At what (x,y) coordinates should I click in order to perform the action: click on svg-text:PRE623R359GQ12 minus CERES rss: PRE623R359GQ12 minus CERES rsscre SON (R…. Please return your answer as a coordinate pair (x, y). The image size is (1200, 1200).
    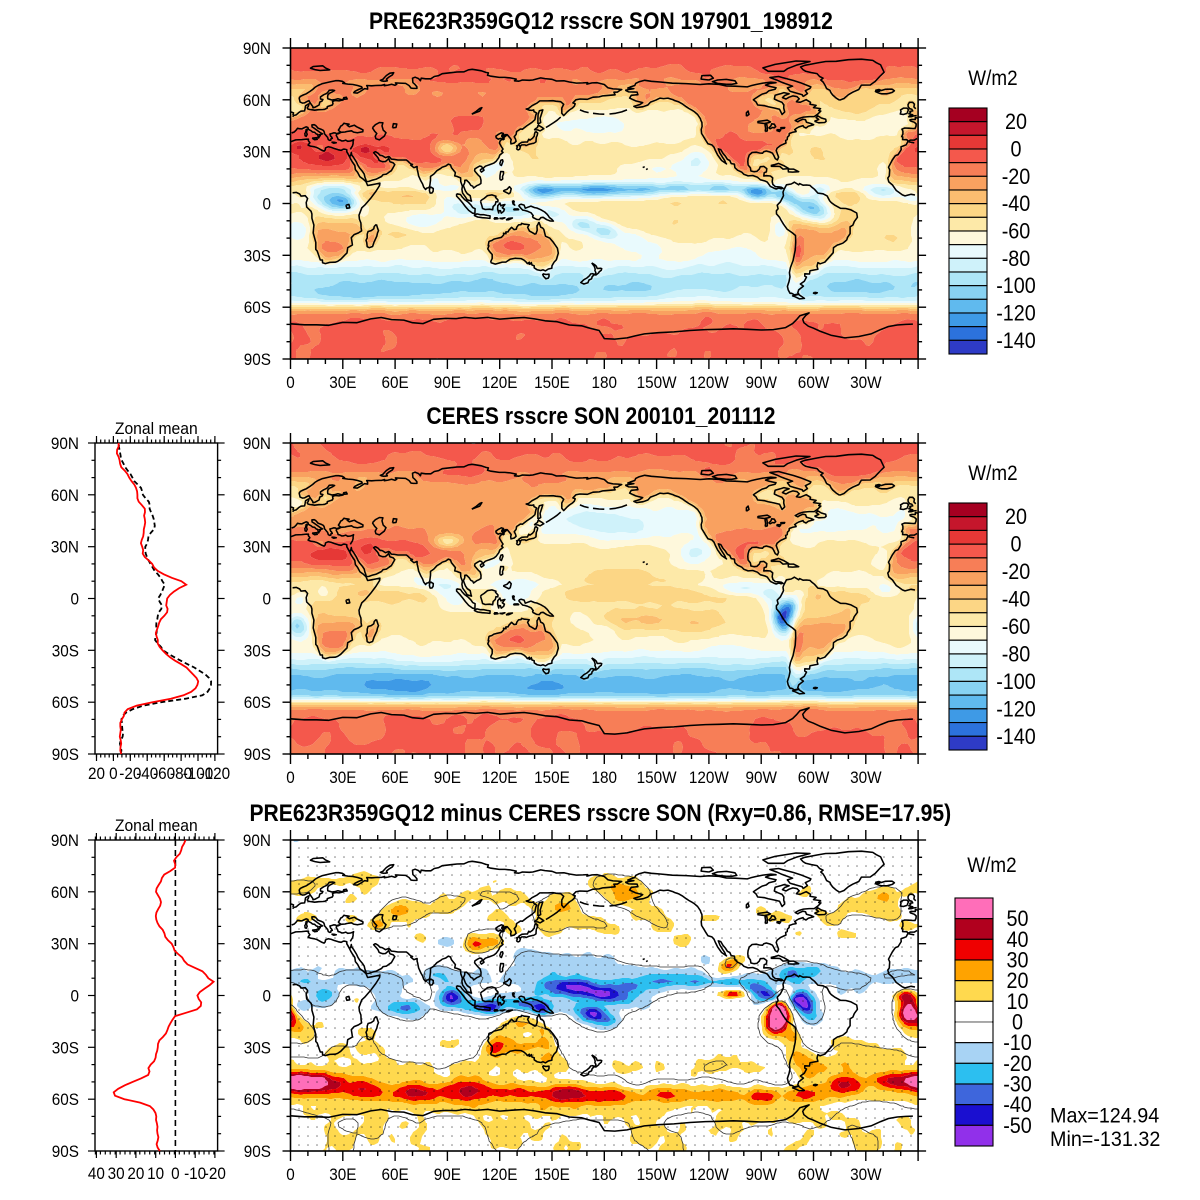
    Looking at the image, I should click on (601, 813).